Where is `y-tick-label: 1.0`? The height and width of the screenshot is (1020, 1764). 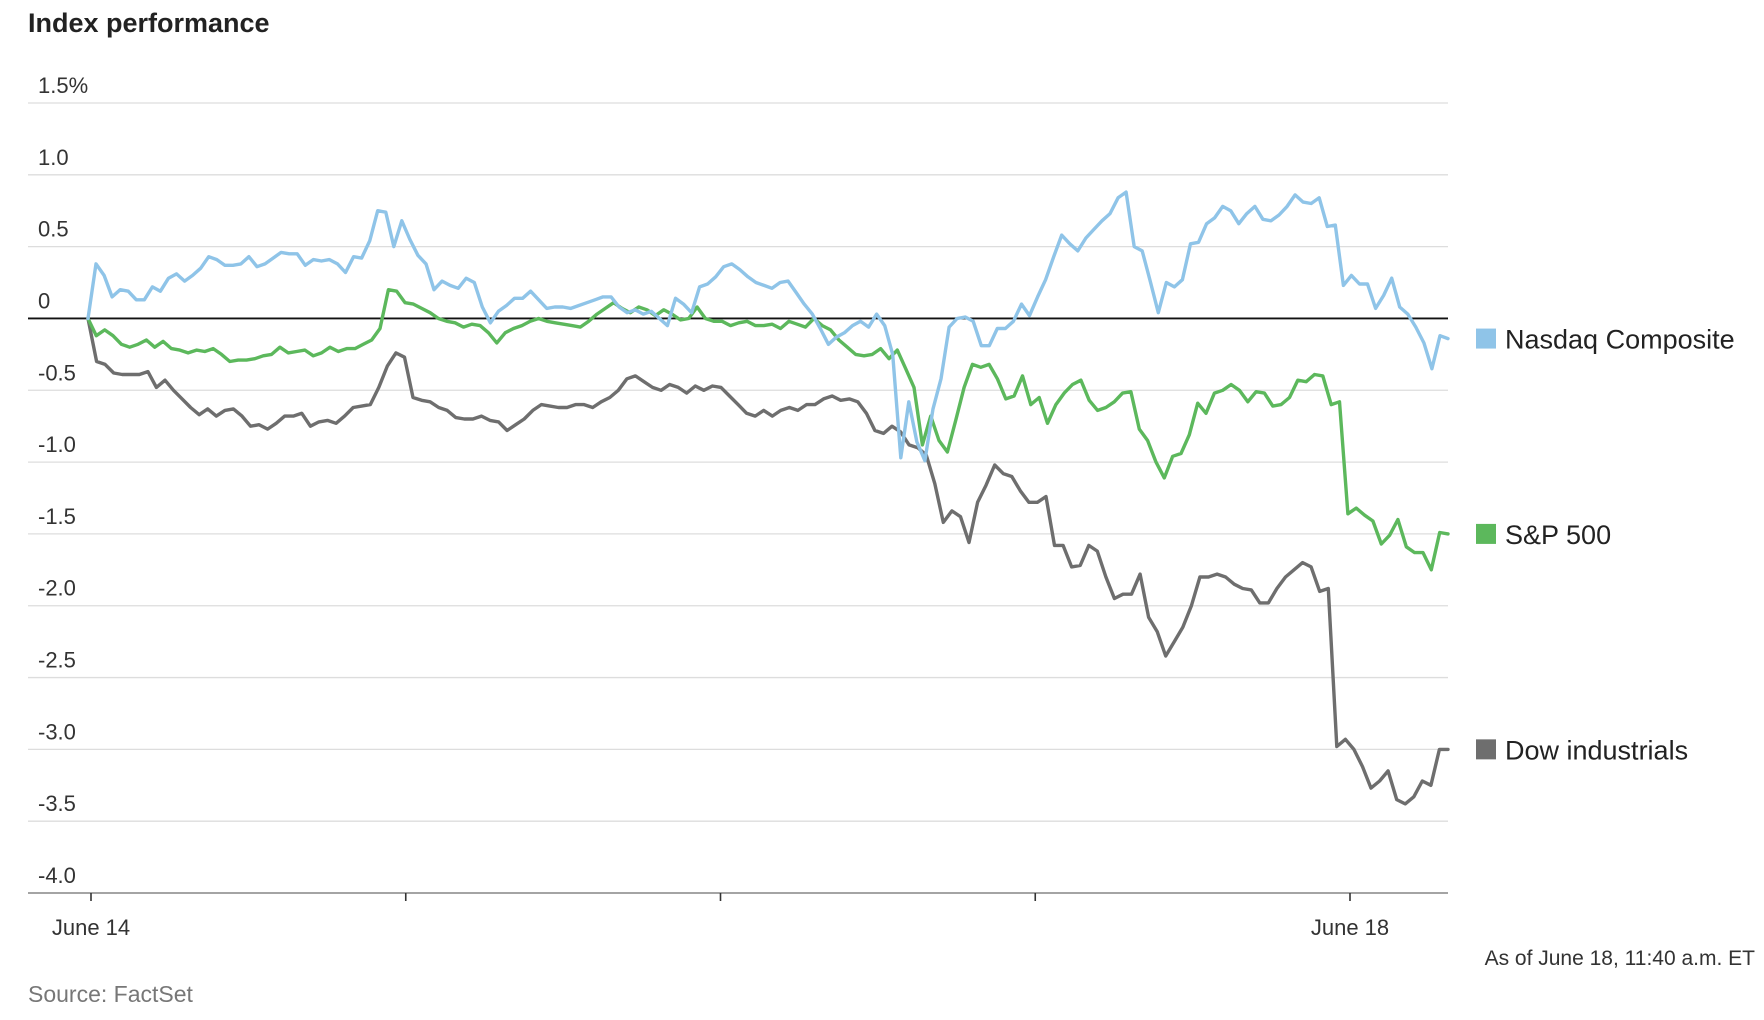 y-tick-label: 1.0 is located at coordinates (53, 157).